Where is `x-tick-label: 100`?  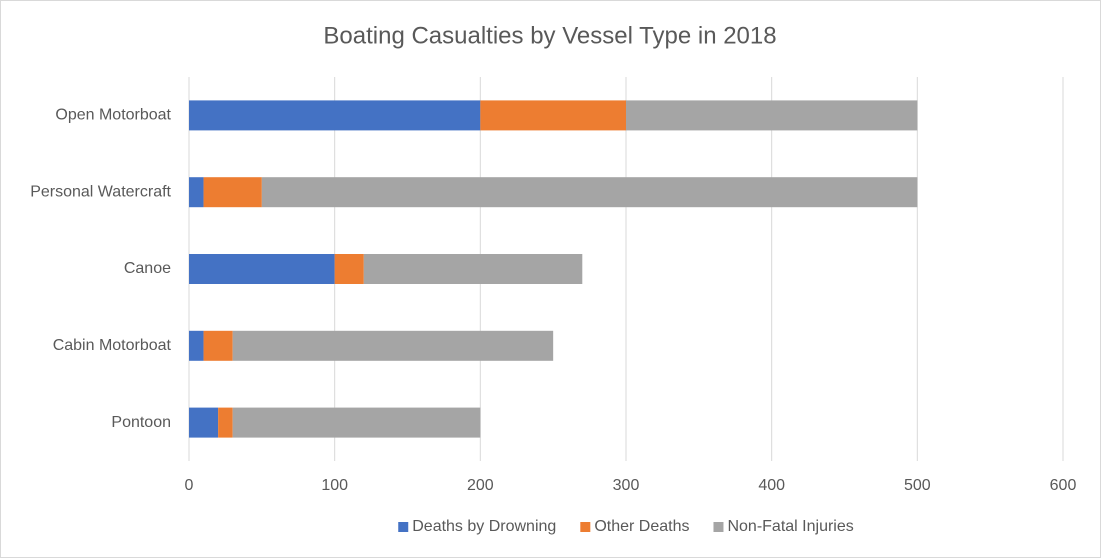 x-tick-label: 100 is located at coordinates (334, 485).